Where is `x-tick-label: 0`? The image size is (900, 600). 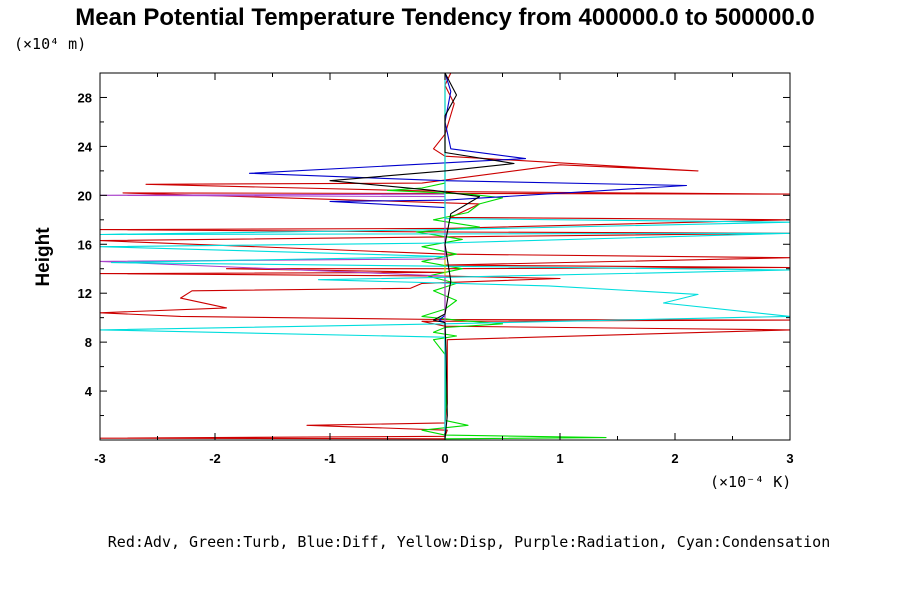 x-tick-label: 0 is located at coordinates (444, 458).